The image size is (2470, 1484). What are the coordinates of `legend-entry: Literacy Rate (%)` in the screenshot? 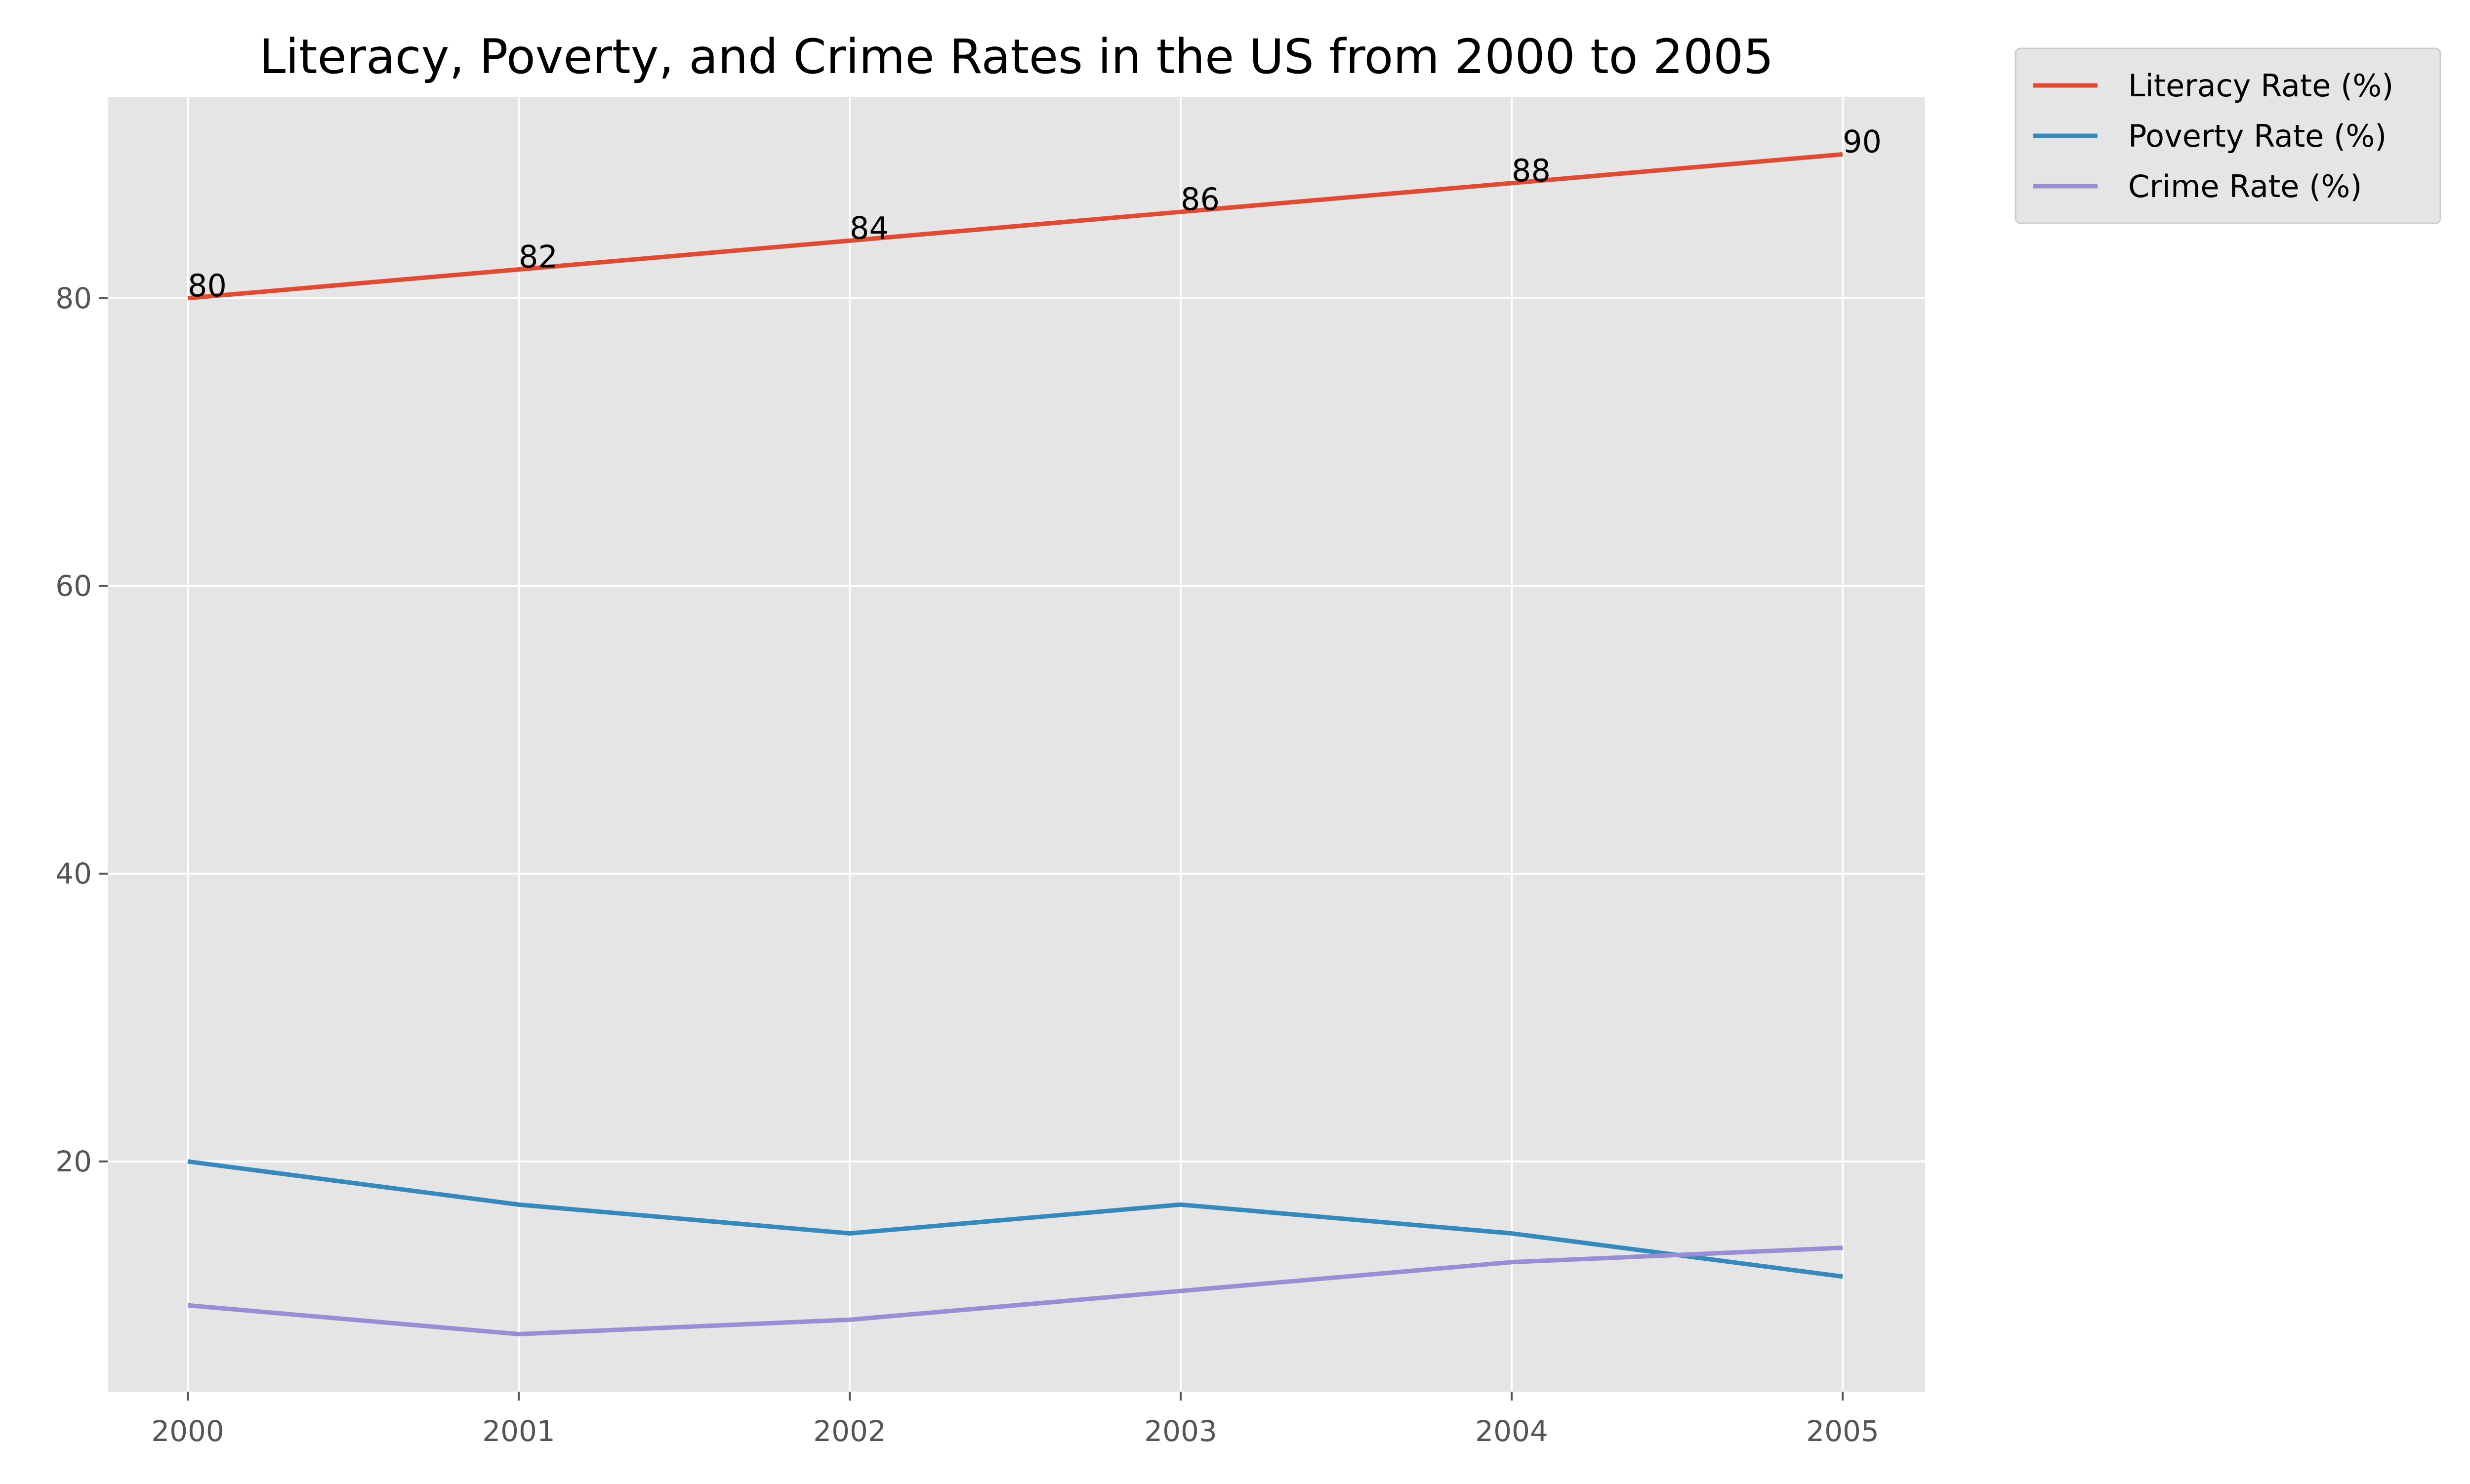 It's located at (2260, 86).